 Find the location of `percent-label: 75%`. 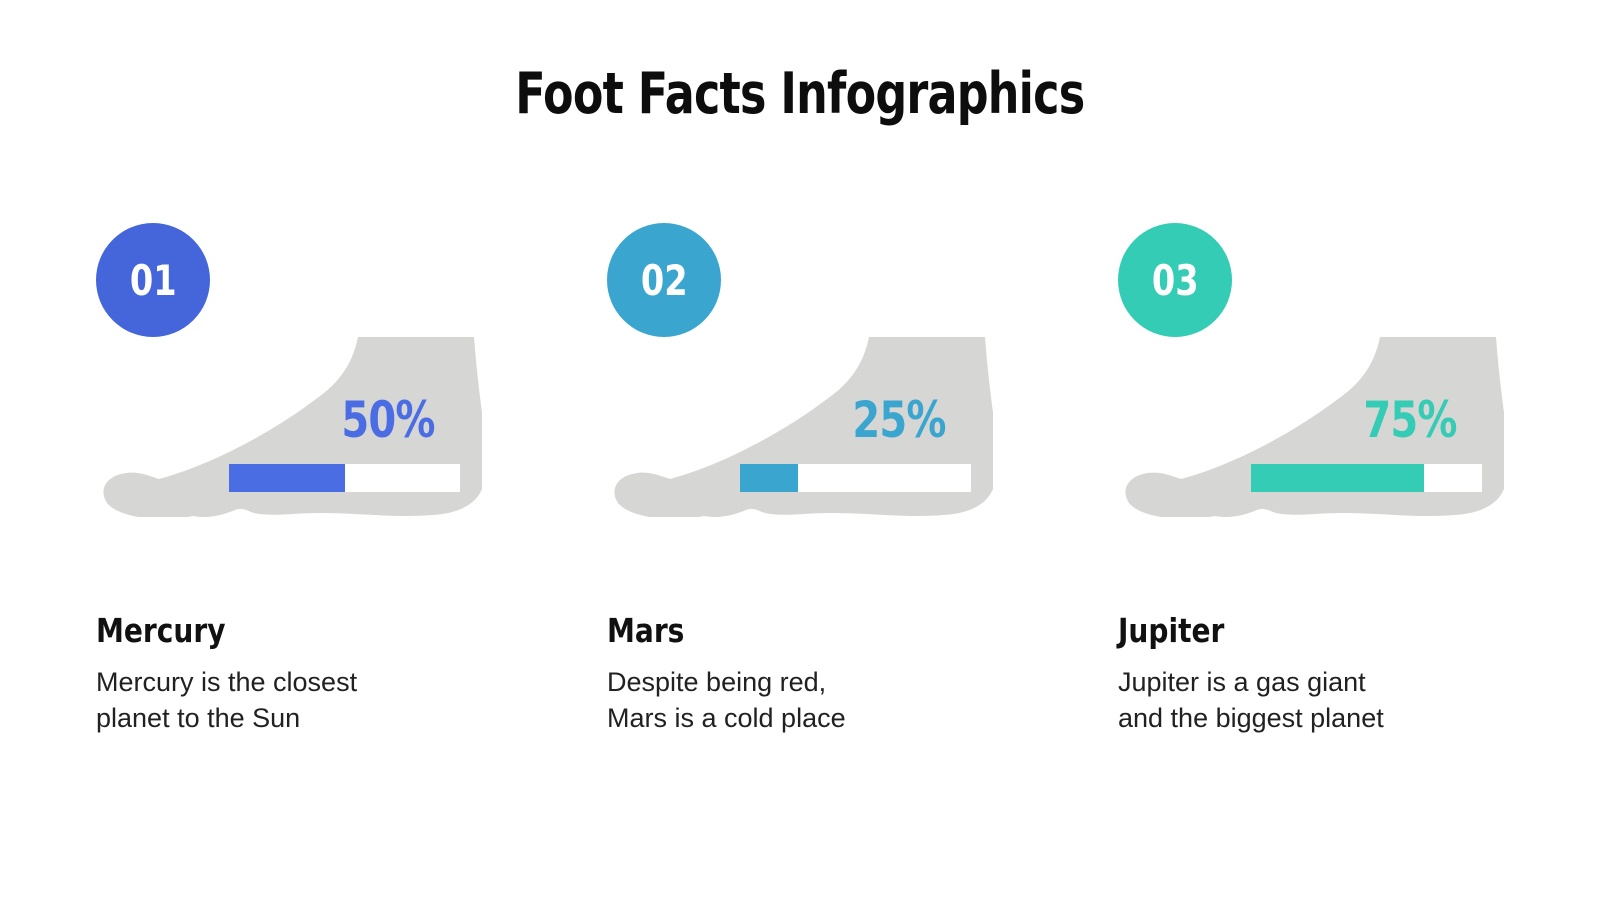

percent-label: 75% is located at coordinates (1410, 420).